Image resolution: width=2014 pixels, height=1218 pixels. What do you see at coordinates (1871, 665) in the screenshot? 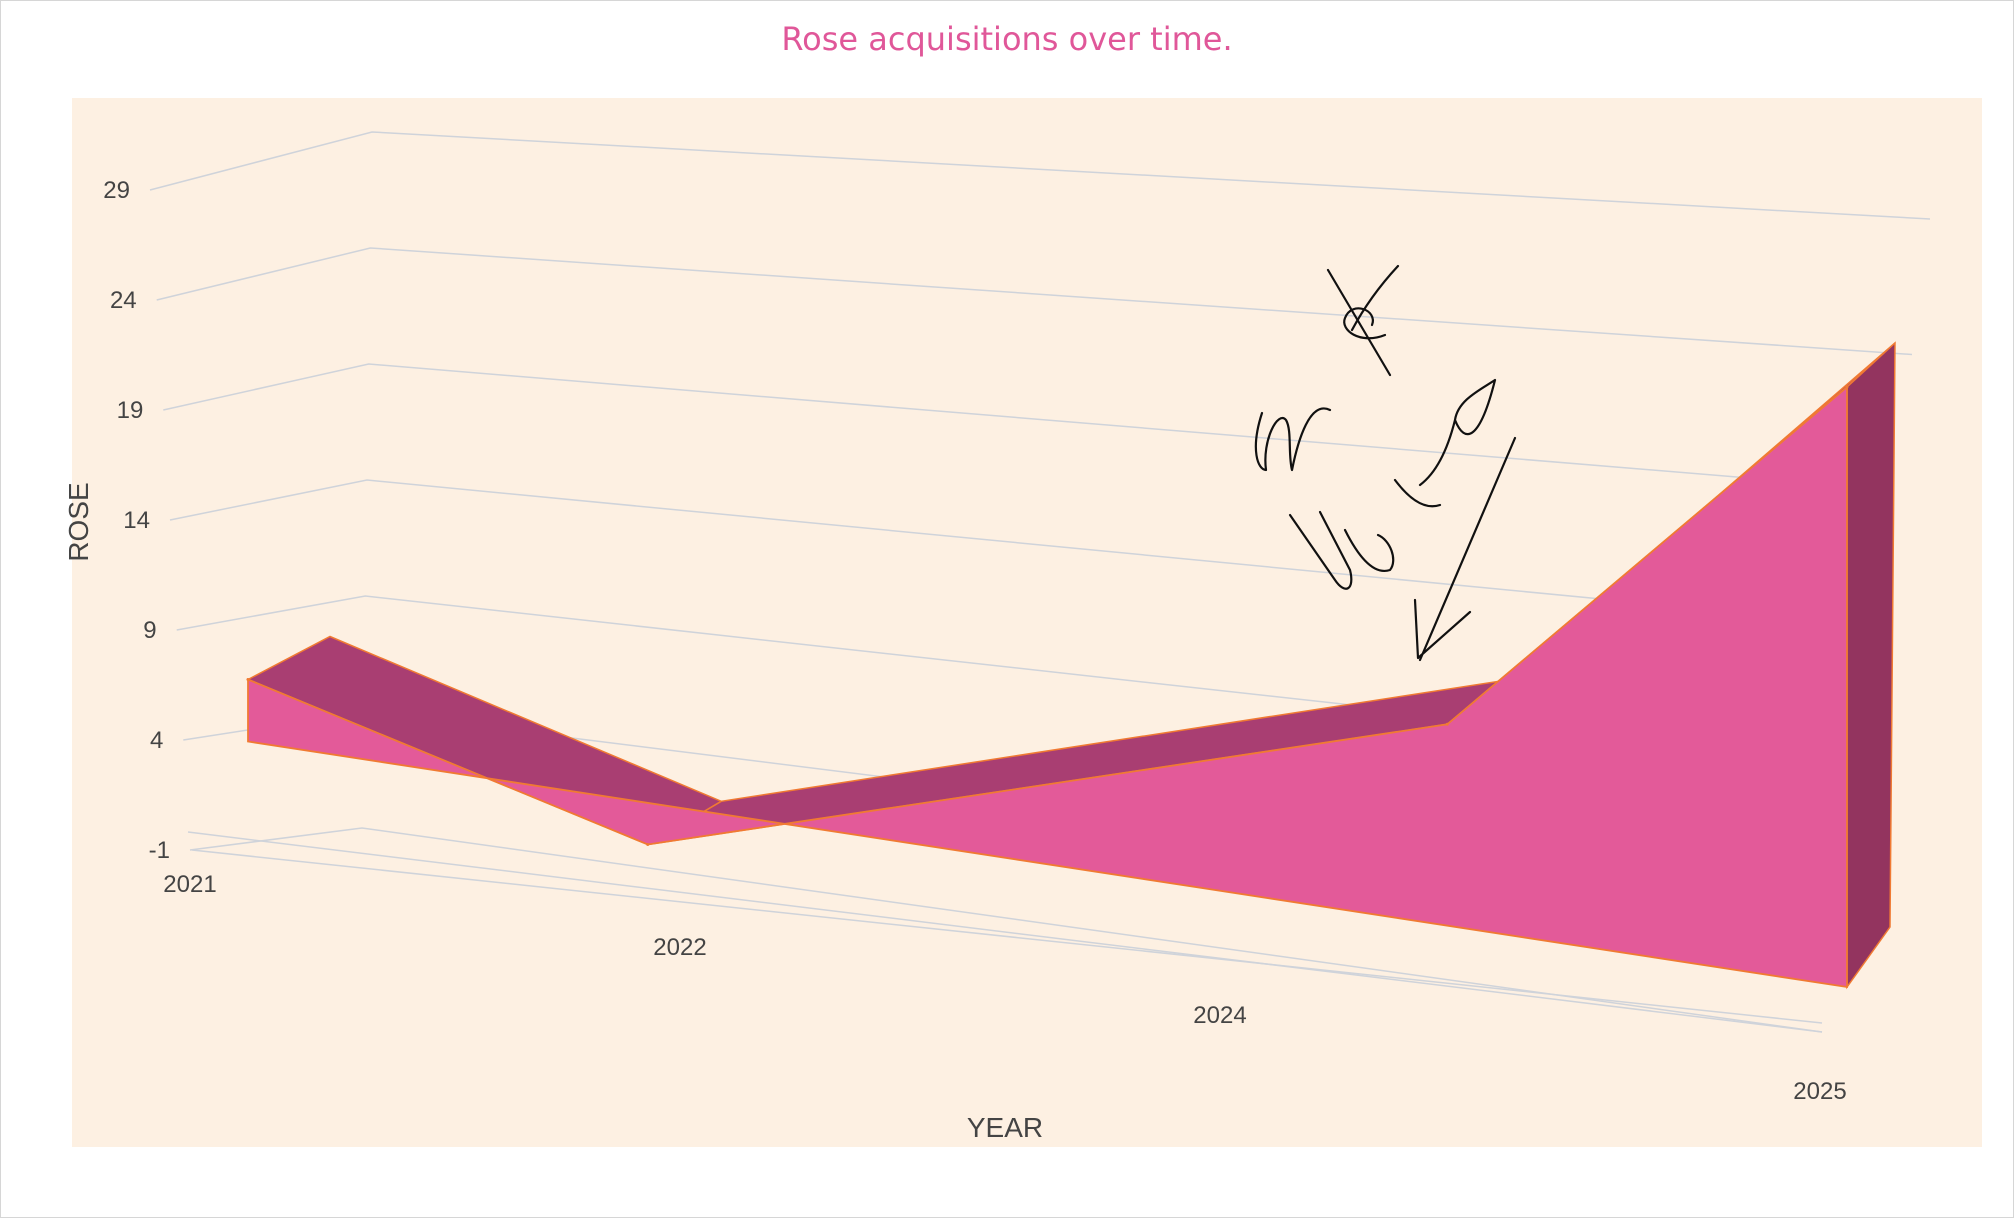
I see `area-side-face` at bounding box center [1871, 665].